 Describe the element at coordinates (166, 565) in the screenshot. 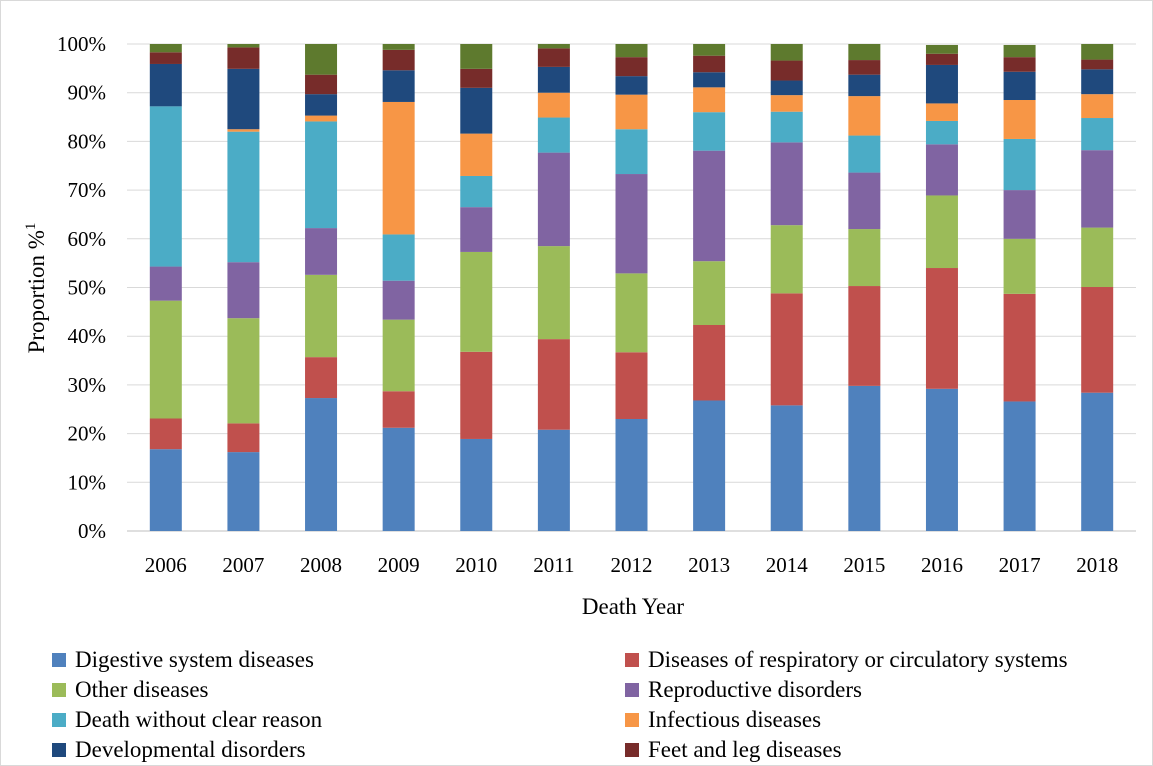

I see `x-tick-label: 2006` at that location.